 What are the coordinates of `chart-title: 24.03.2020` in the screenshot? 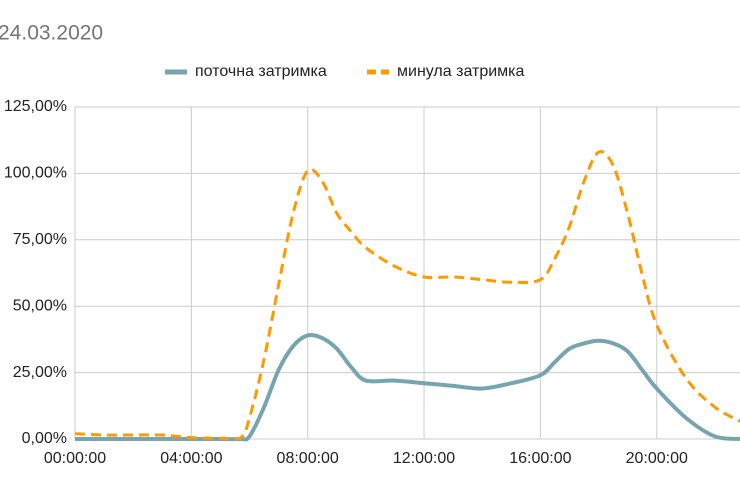 It's located at (51, 33).